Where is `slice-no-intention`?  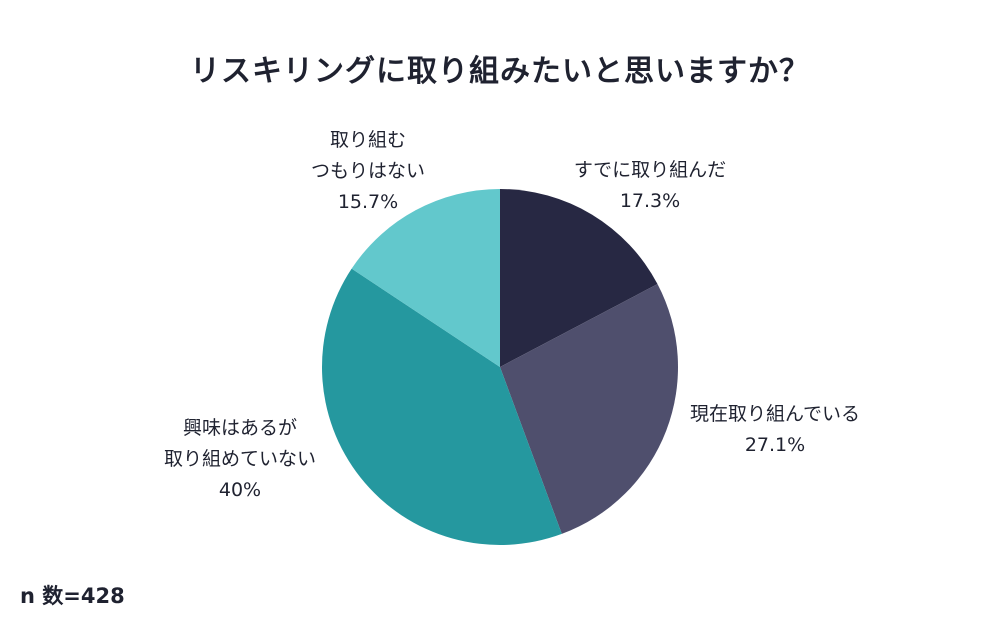
slice-no-intention is located at coordinates (425, 278).